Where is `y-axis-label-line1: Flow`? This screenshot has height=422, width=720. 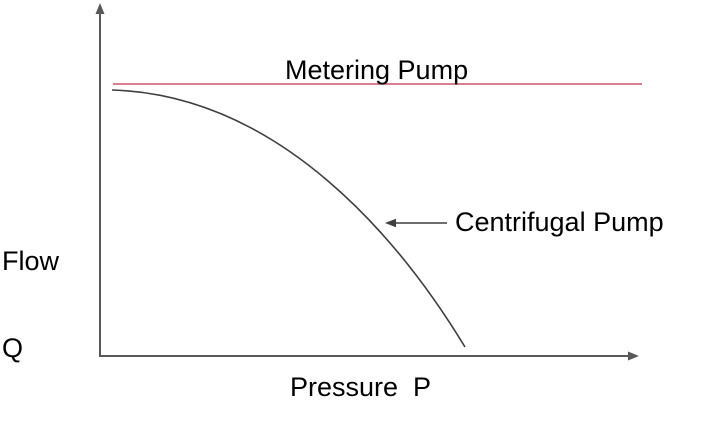 y-axis-label-line1: Flow is located at coordinates (31, 261).